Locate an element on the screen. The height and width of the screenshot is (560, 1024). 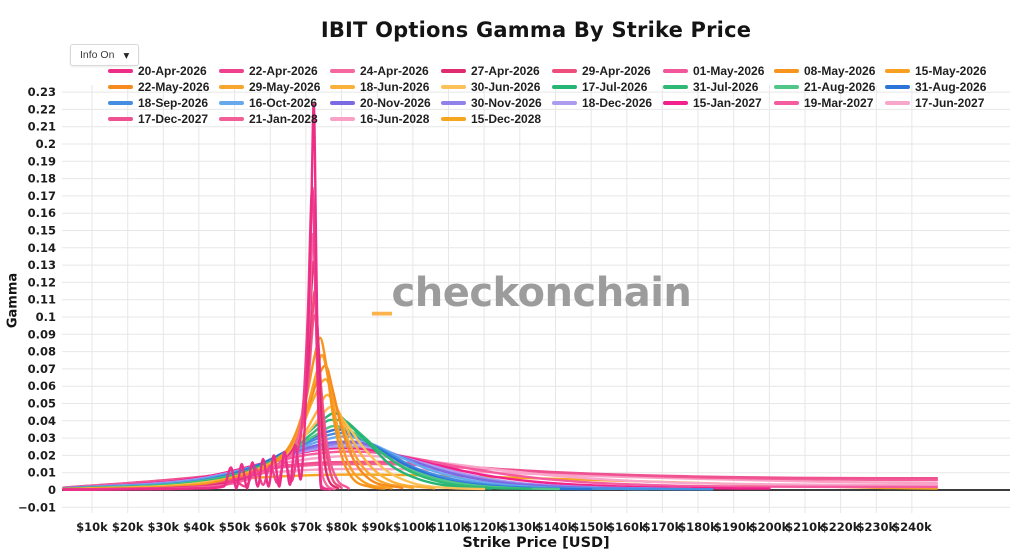
legend-item: 20-Apr-2026 is located at coordinates (163, 71).